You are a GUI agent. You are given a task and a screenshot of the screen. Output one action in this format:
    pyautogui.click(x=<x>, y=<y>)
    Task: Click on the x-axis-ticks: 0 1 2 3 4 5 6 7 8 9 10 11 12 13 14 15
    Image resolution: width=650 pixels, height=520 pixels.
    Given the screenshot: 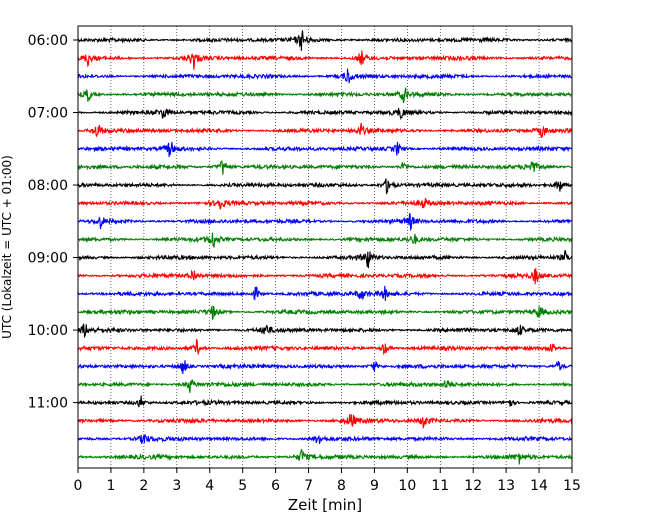 What is the action you would take?
    pyautogui.click(x=327, y=481)
    